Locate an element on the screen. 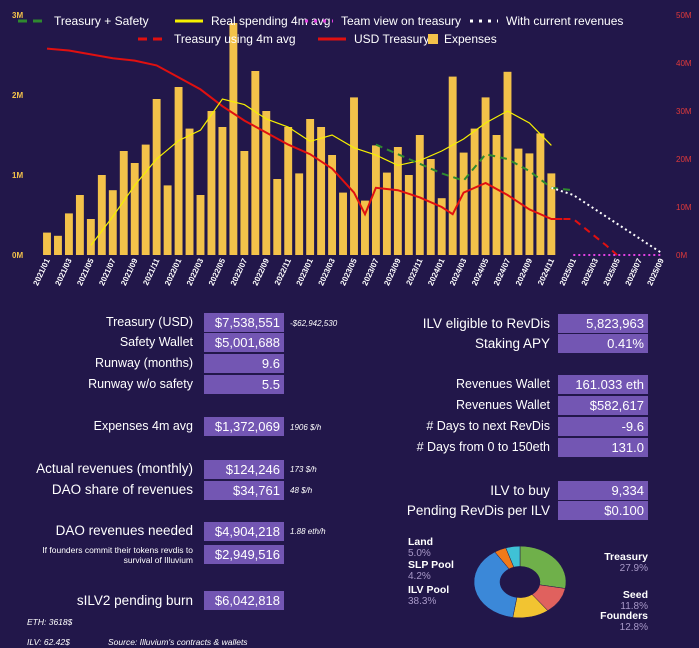 The width and height of the screenshot is (699, 648). silv2-burn-label: sILV2 pending burn is located at coordinates (134, 600).